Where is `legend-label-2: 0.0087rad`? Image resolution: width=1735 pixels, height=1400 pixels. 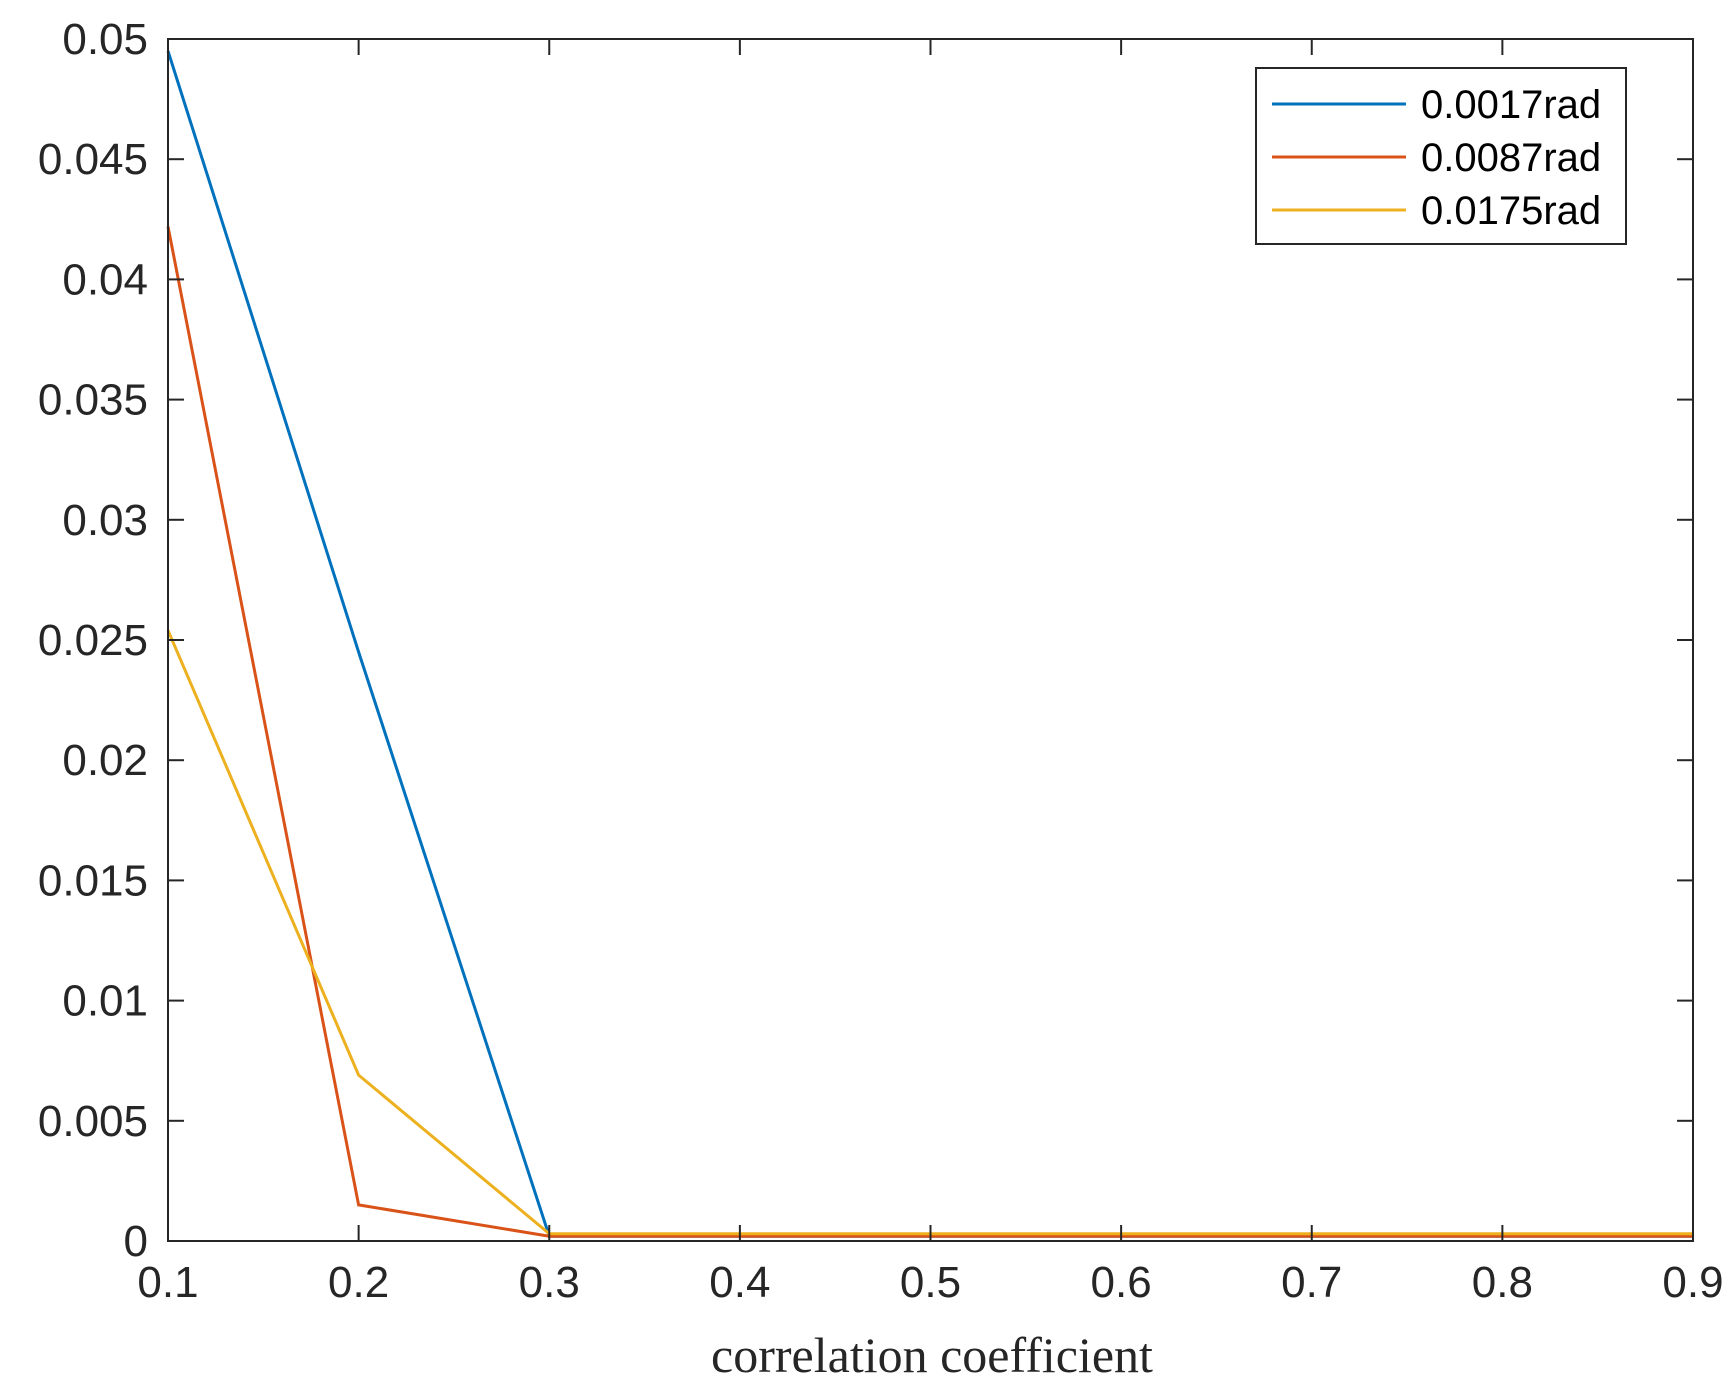
legend-label-2: 0.0087rad is located at coordinates (1511, 158).